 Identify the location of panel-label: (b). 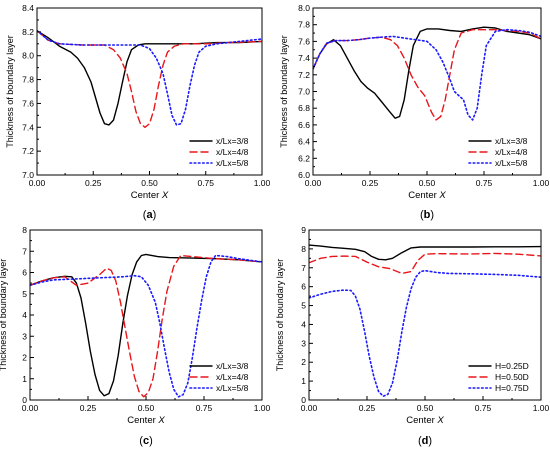
(427, 215).